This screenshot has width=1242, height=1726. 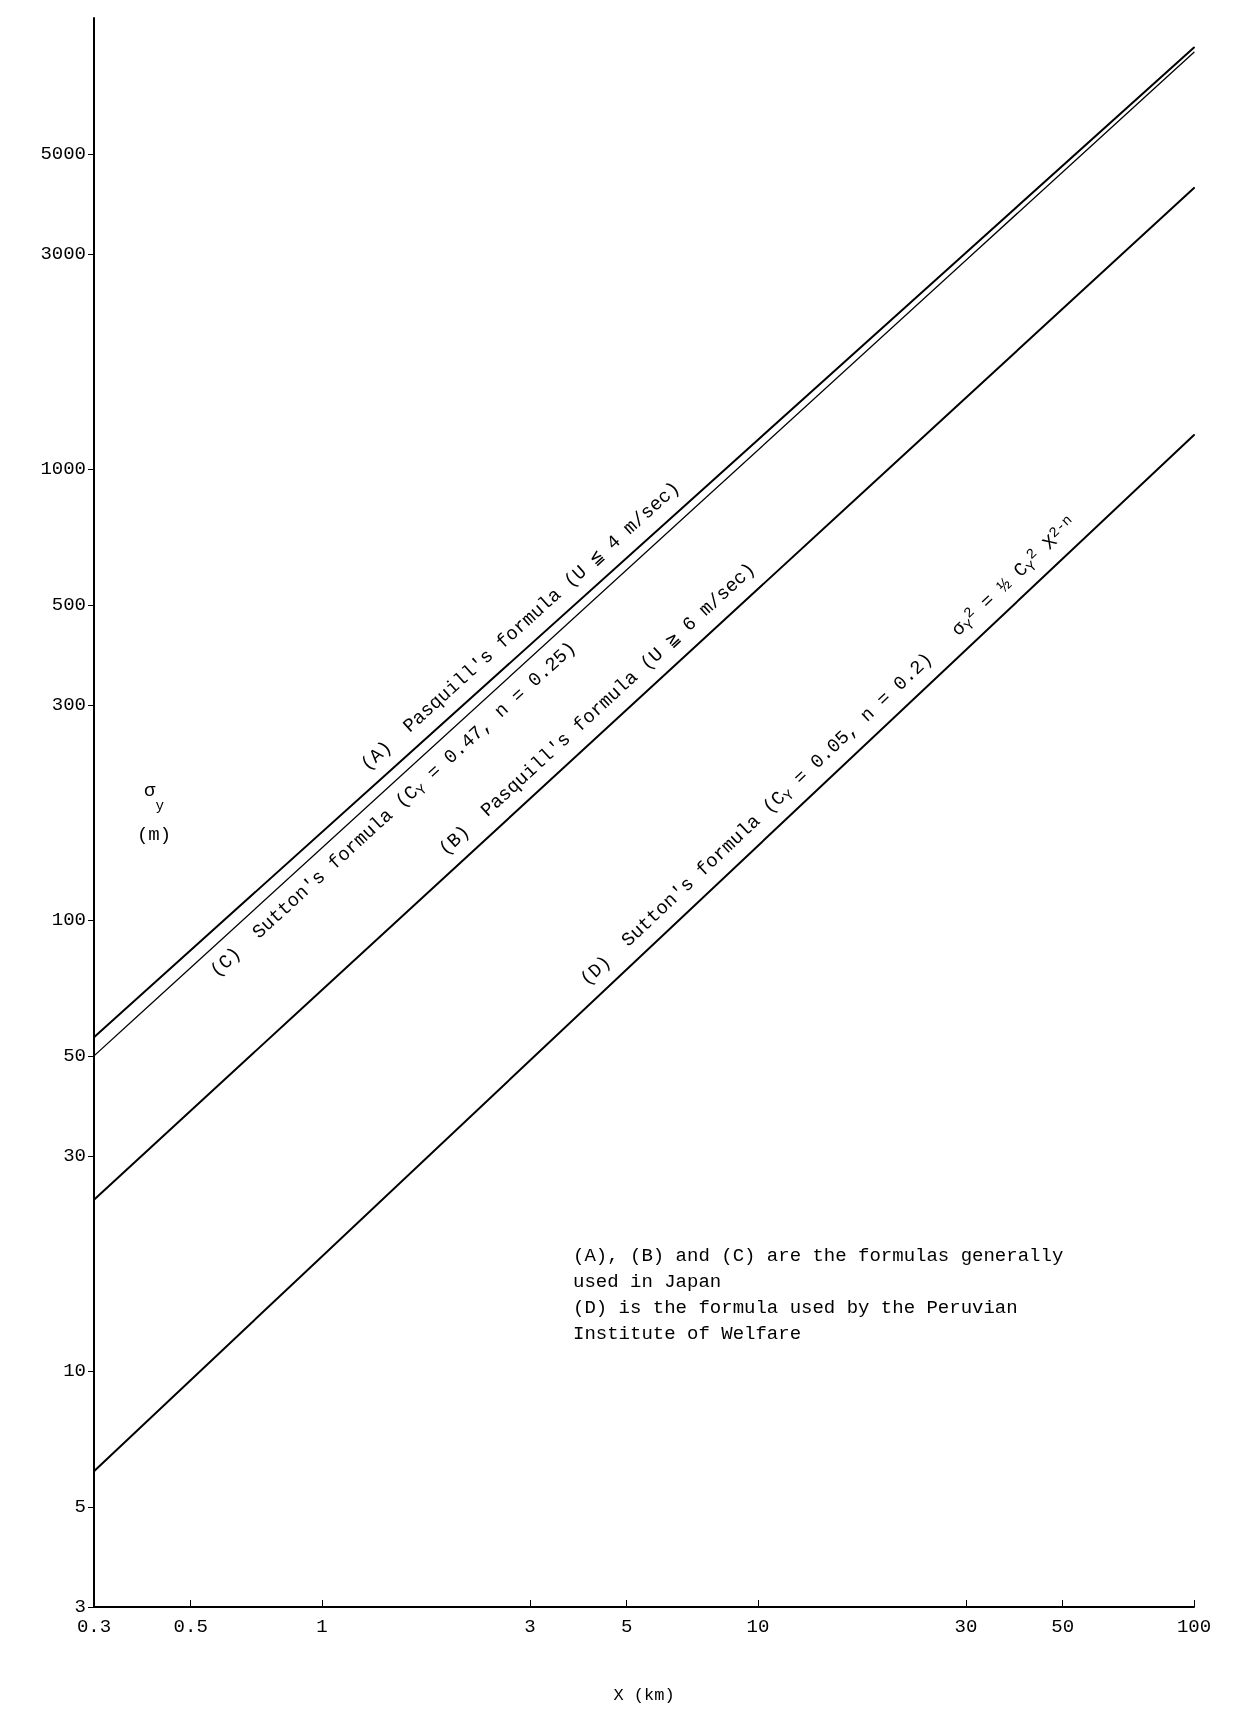 I want to click on x-tick-label: 10, so click(x=758, y=1626).